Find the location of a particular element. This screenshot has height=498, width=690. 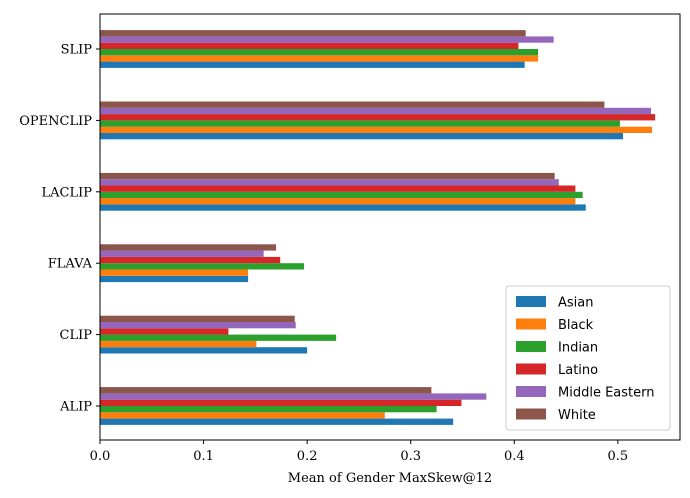

bar-flava-latino is located at coordinates (190, 260).